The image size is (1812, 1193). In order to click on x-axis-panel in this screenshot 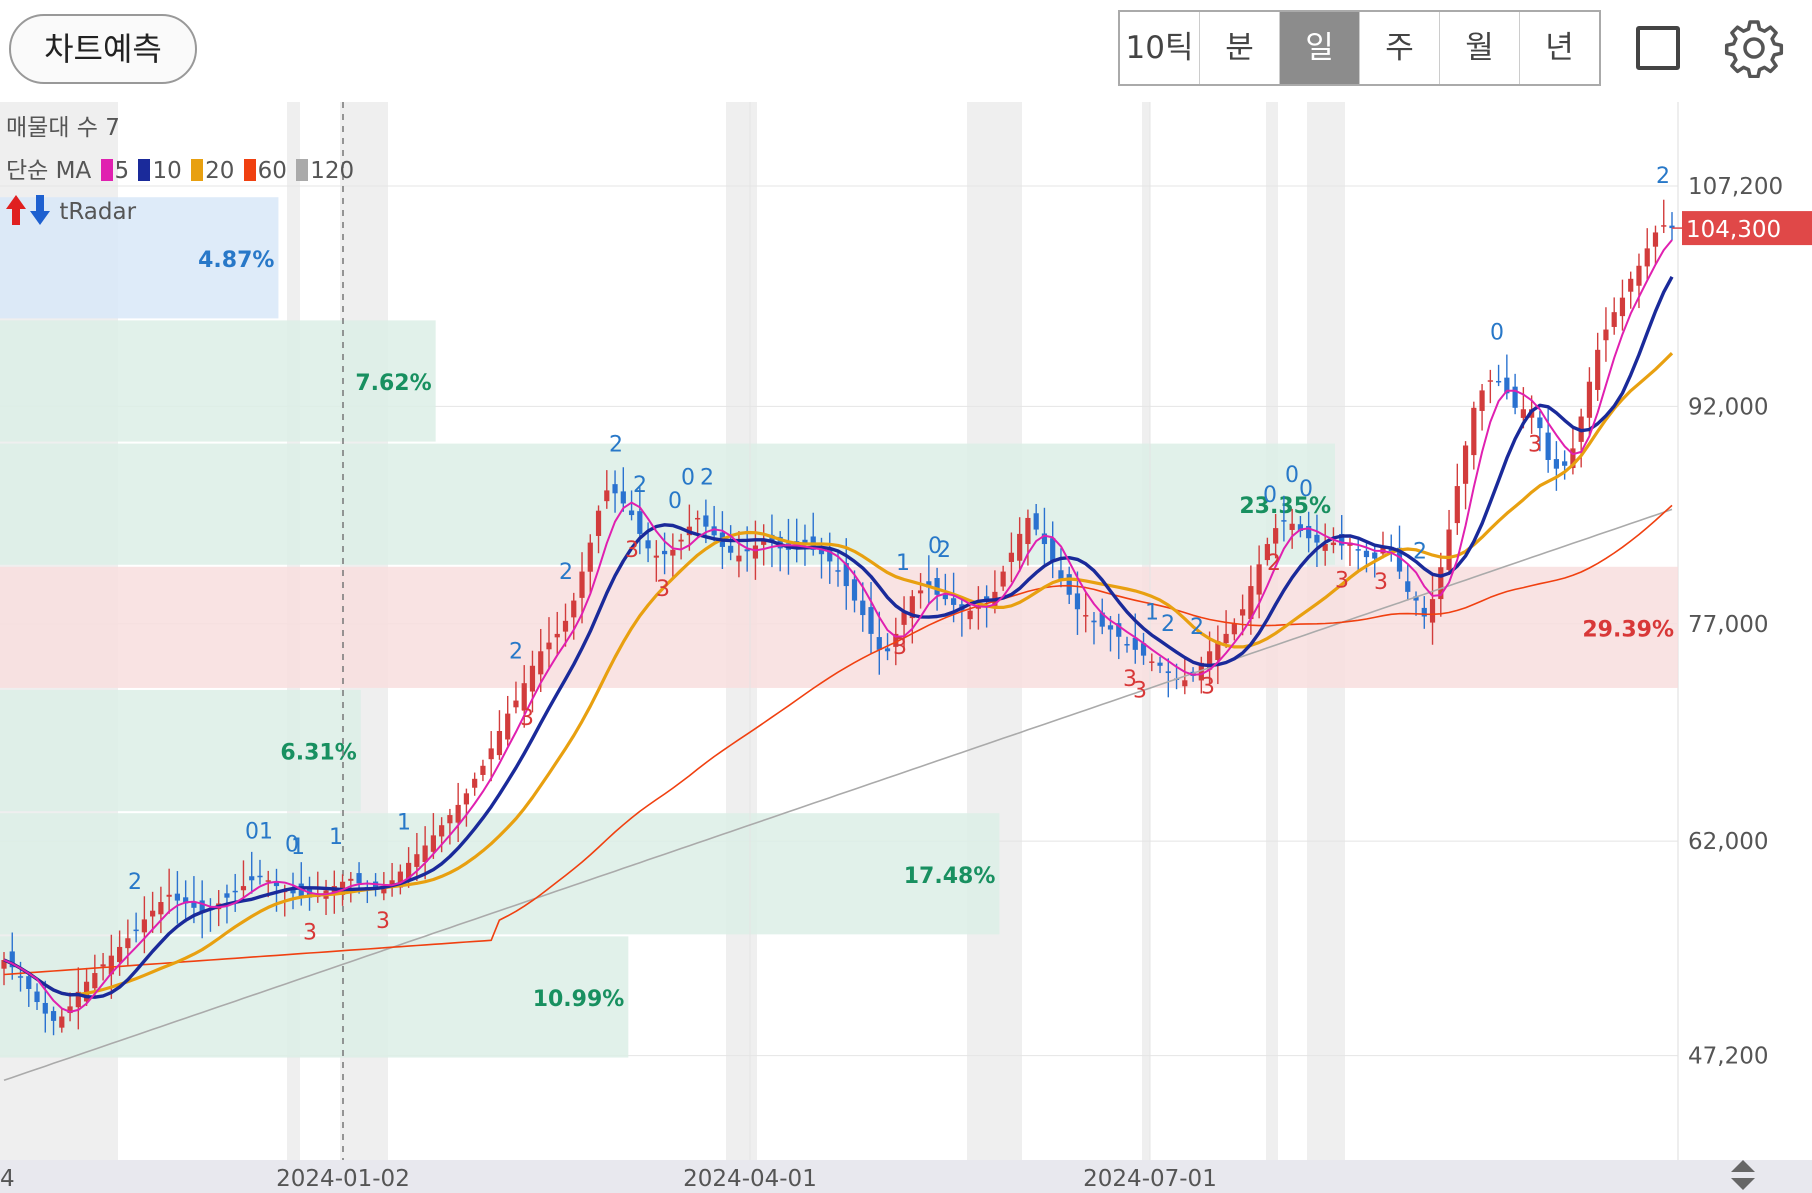, I will do `click(906, 1176)`.